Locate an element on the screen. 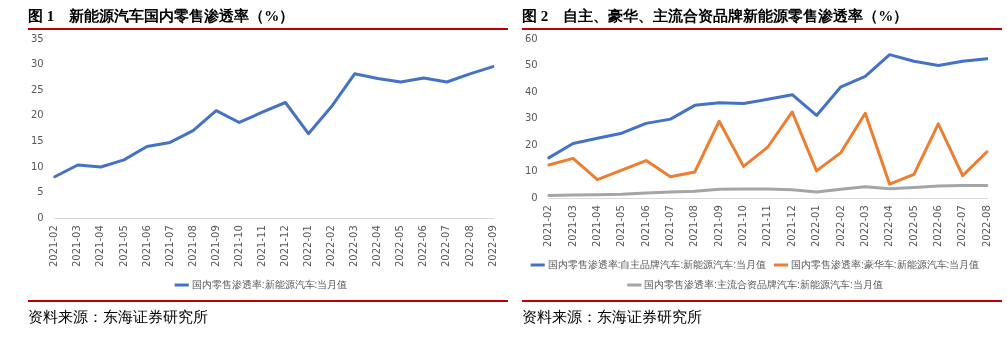  y-tick-label: 50 is located at coordinates (531, 65).